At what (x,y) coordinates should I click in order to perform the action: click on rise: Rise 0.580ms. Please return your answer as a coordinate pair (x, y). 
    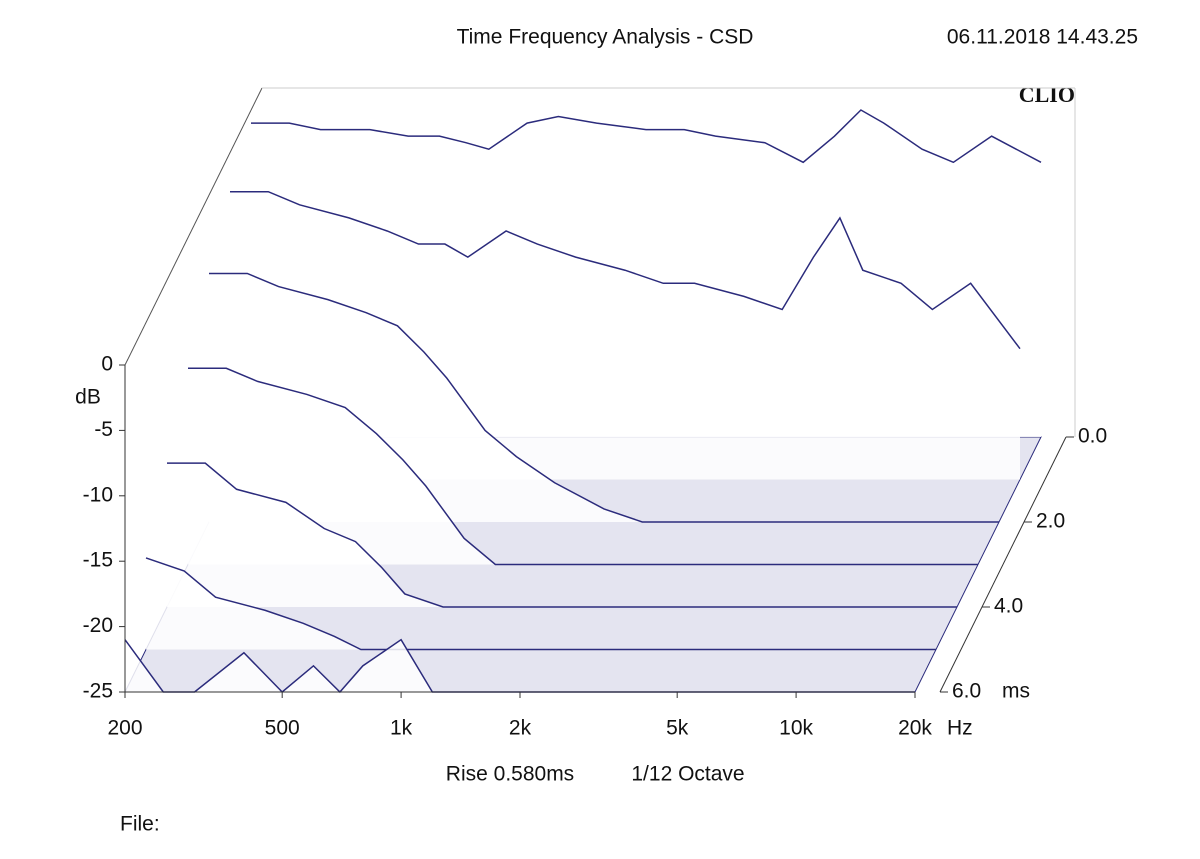
    Looking at the image, I should click on (510, 774).